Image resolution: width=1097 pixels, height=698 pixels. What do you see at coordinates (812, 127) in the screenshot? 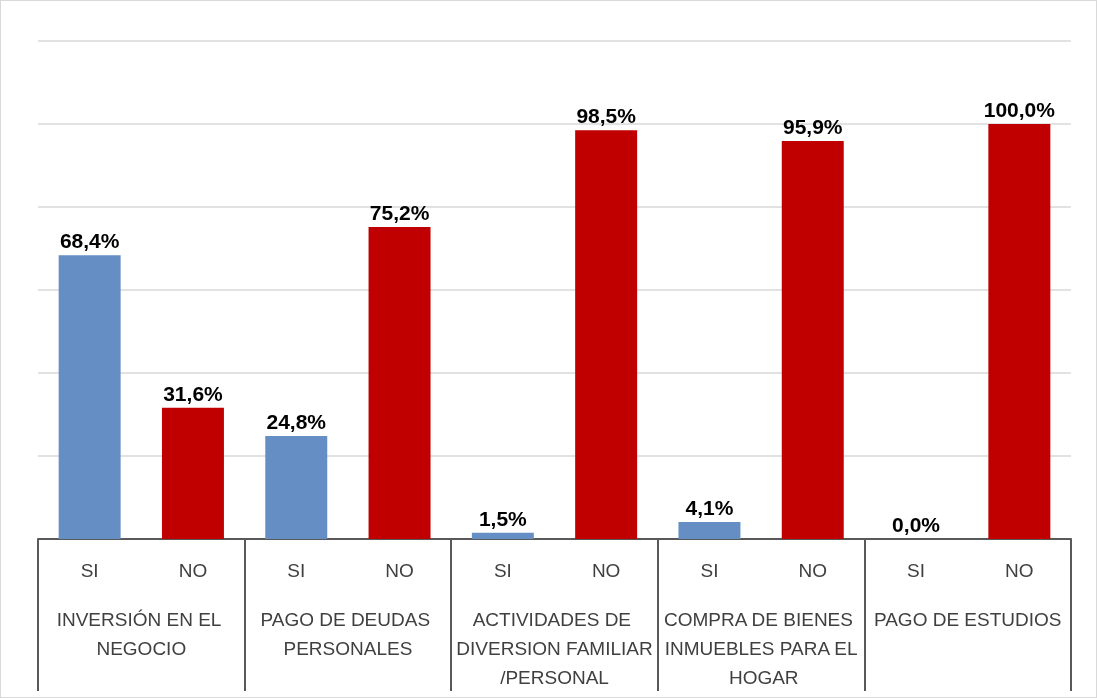
I see `data-label: 95,9%` at bounding box center [812, 127].